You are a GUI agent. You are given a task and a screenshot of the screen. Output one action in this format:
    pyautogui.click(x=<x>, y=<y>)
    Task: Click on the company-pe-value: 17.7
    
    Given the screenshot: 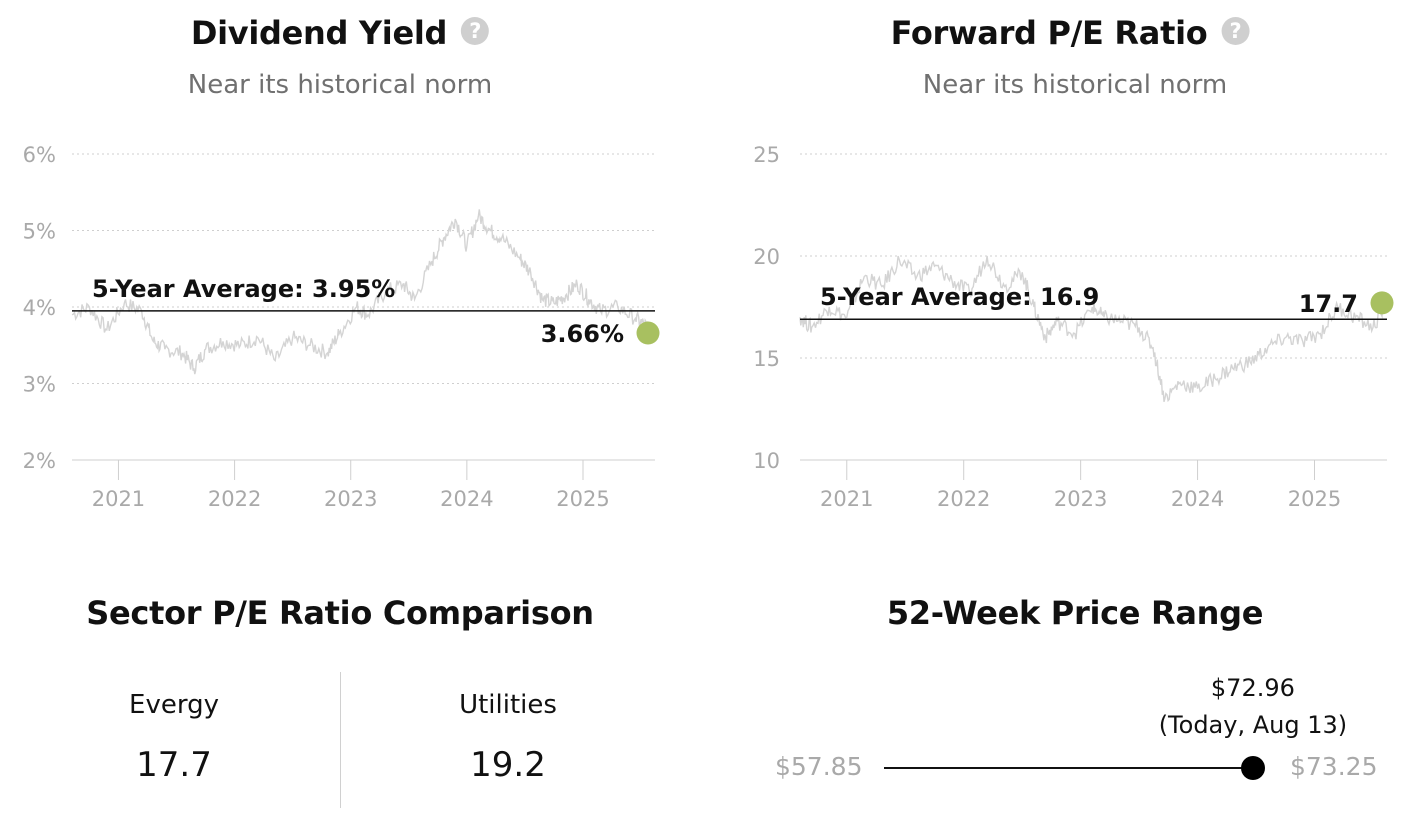 What is the action you would take?
    pyautogui.click(x=174, y=765)
    